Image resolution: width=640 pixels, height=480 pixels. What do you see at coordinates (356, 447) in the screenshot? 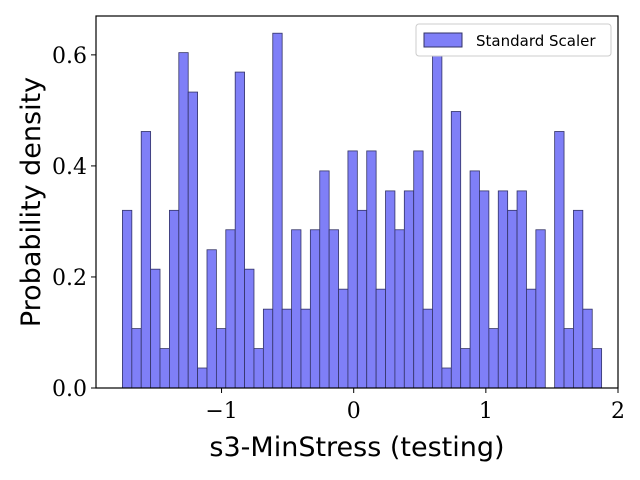
I see `x-axis-title: s3-MinStress (testing)` at bounding box center [356, 447].